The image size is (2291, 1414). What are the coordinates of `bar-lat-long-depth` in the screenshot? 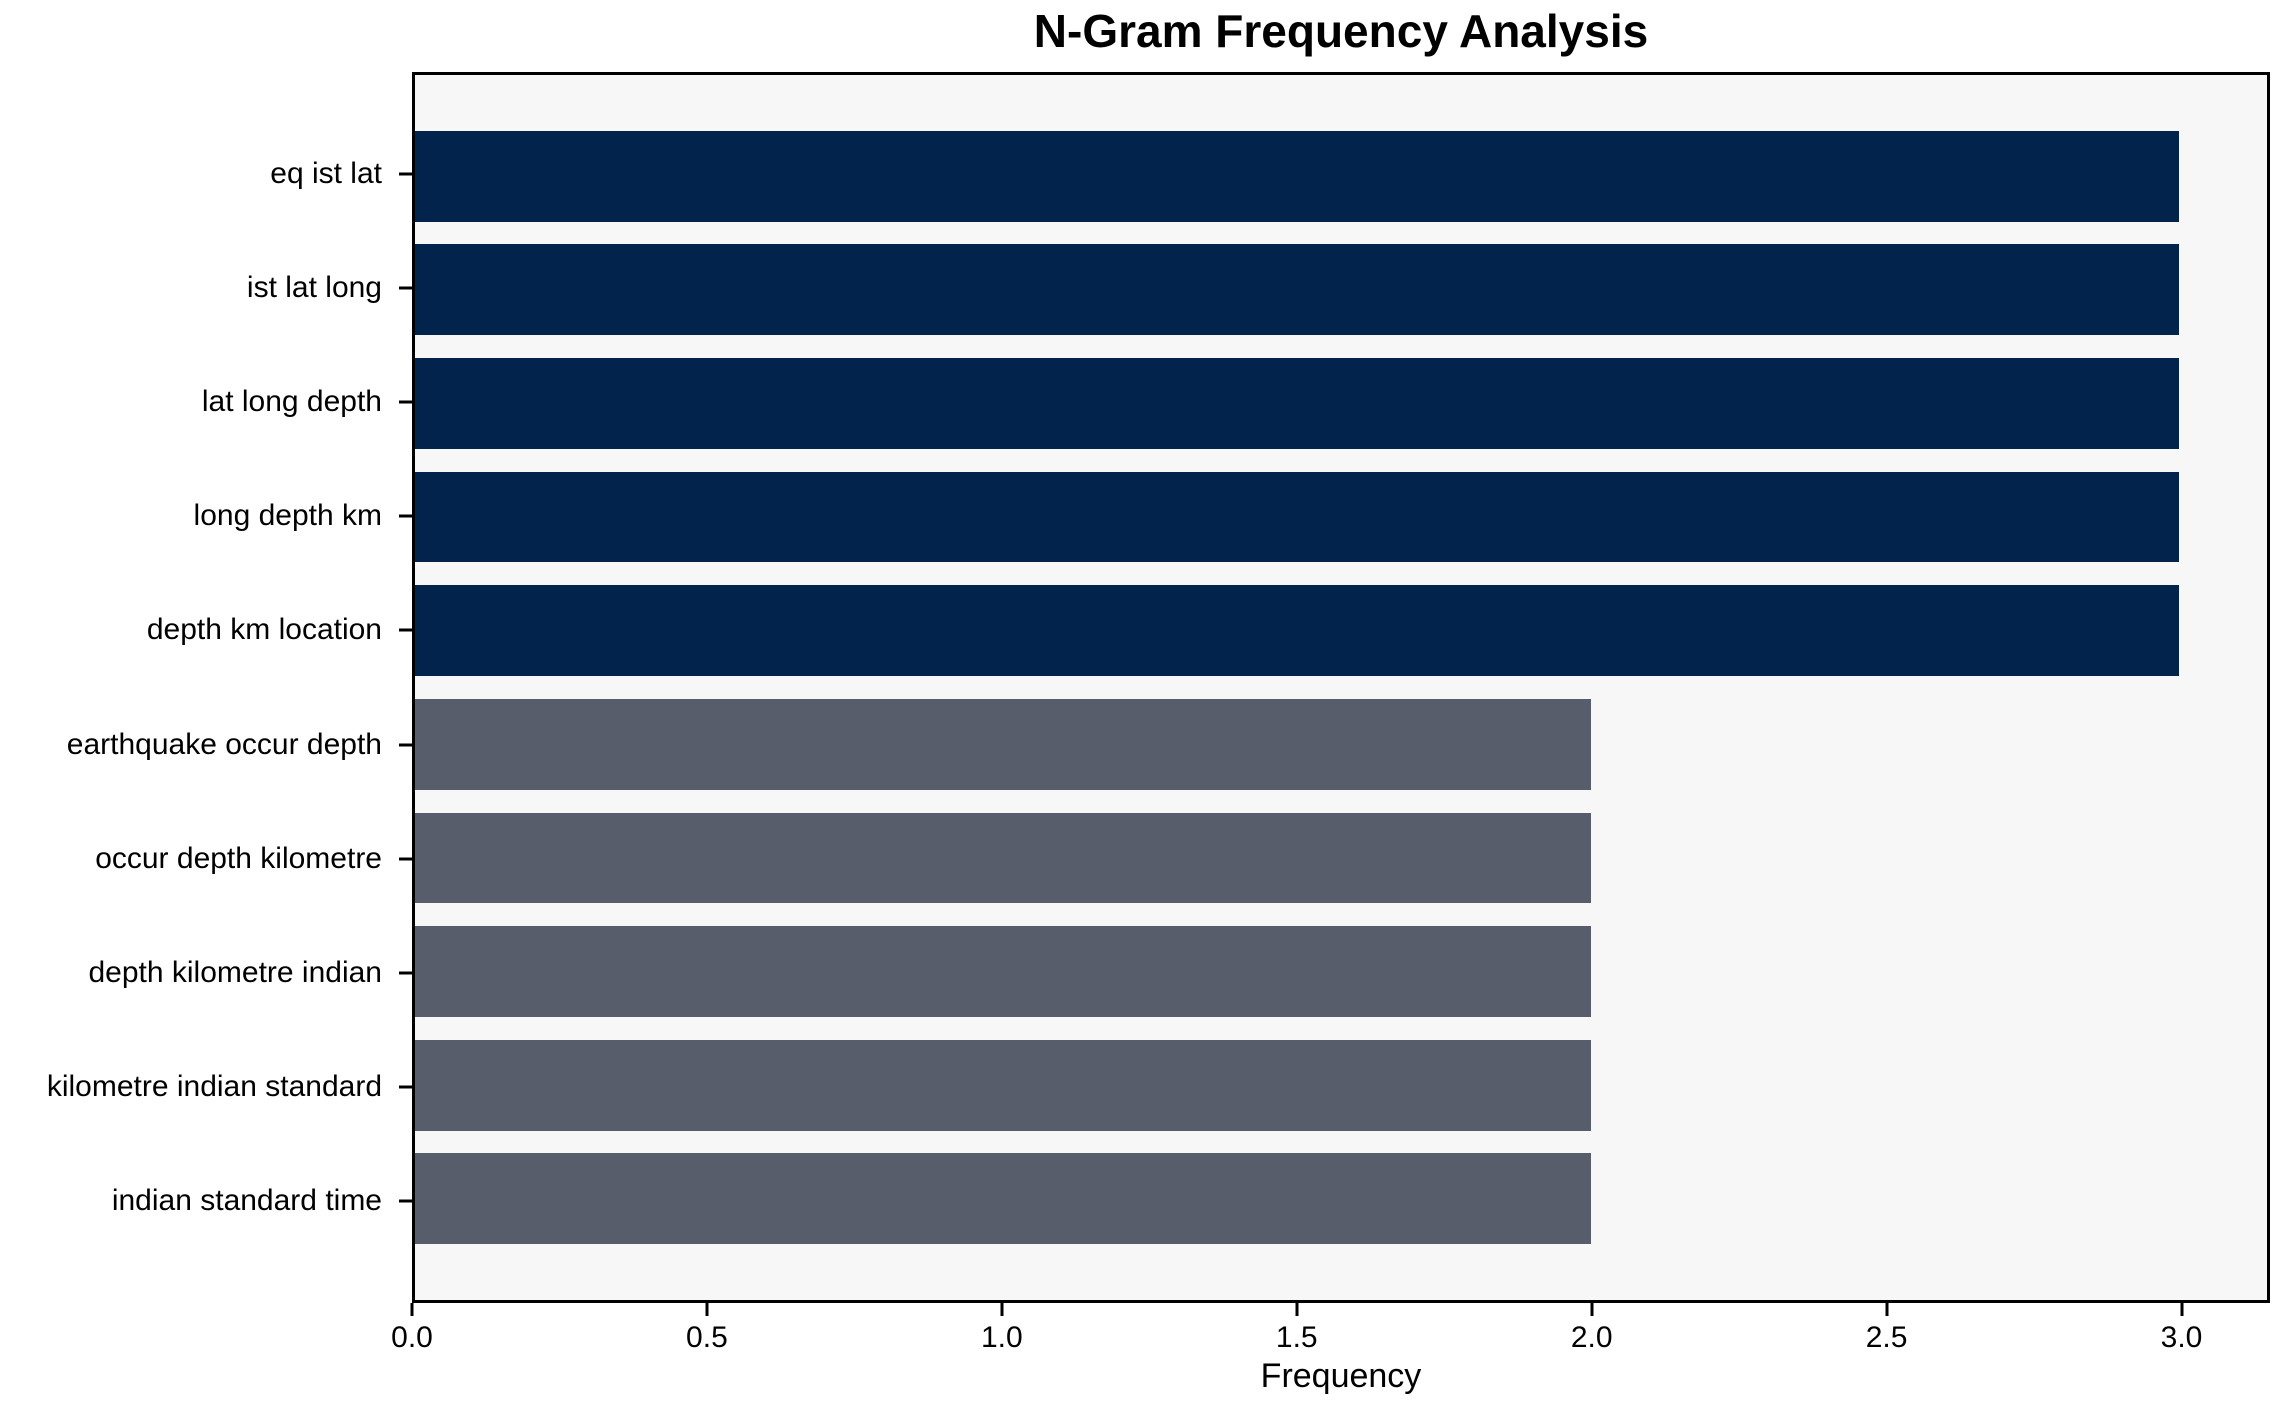 It's located at (1297, 403).